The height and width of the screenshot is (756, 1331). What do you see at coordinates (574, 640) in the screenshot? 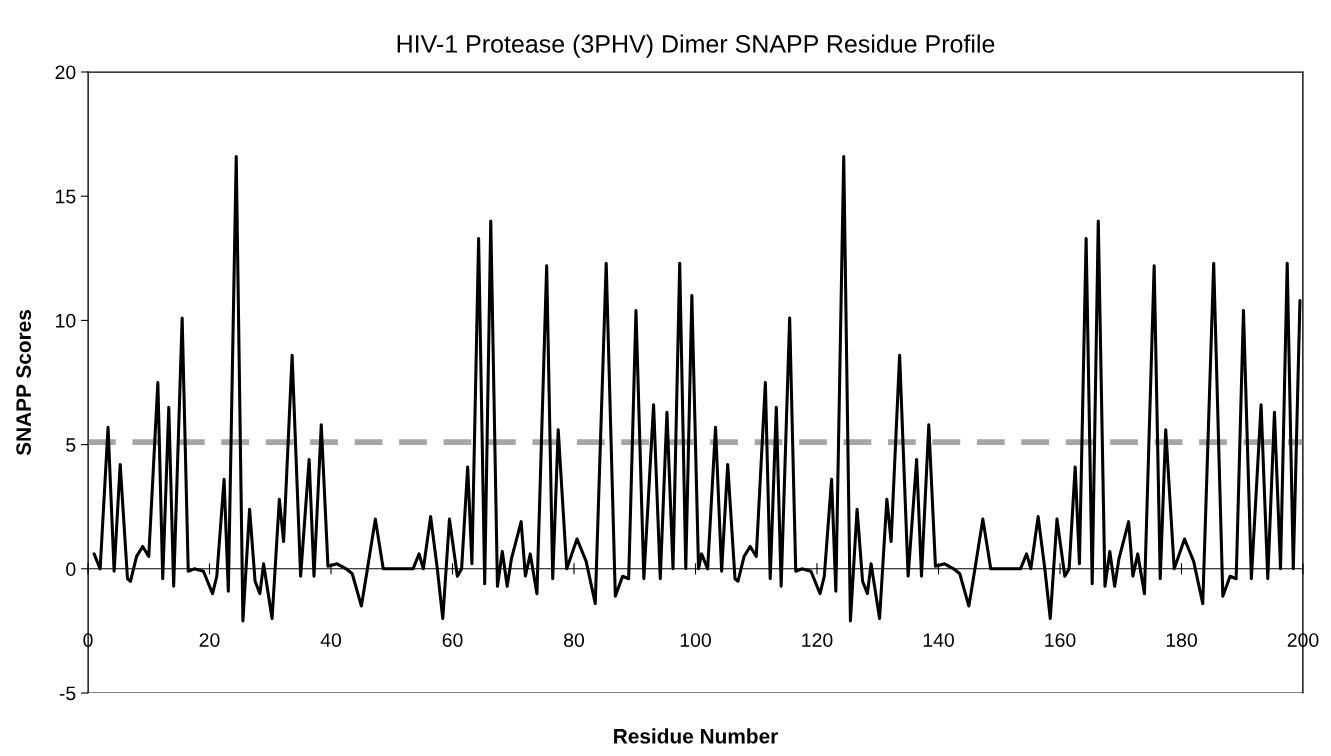
I see `x-tick-label: 80` at bounding box center [574, 640].